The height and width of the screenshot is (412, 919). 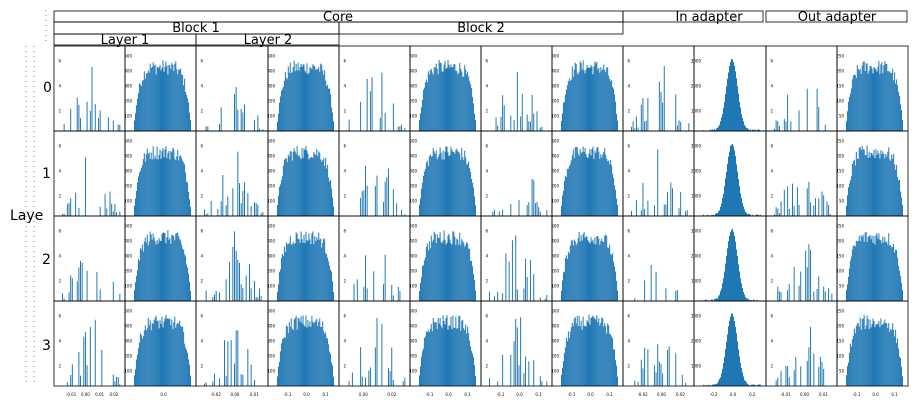 I want to click on x-tick-label: -0.2, so click(x=714, y=394).